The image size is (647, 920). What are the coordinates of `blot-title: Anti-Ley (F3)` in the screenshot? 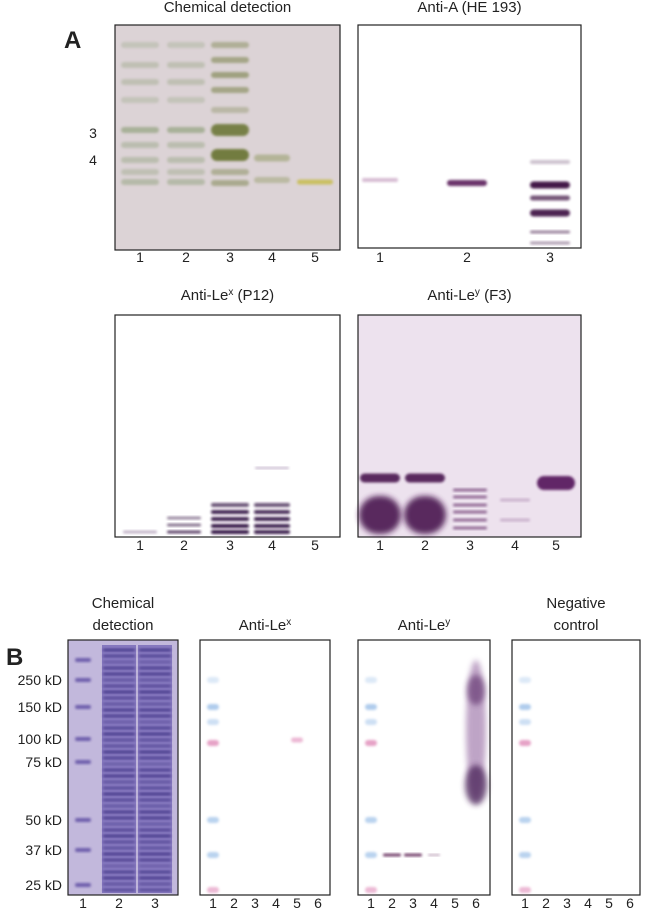 It's located at (469, 296).